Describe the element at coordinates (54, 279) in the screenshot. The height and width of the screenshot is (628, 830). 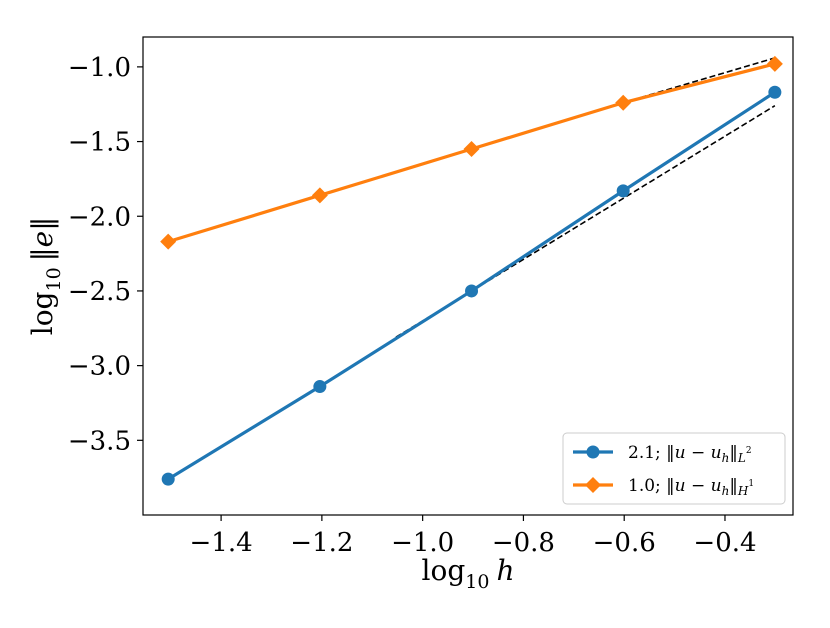
I see `y-axis-title-sub: 10` at that location.